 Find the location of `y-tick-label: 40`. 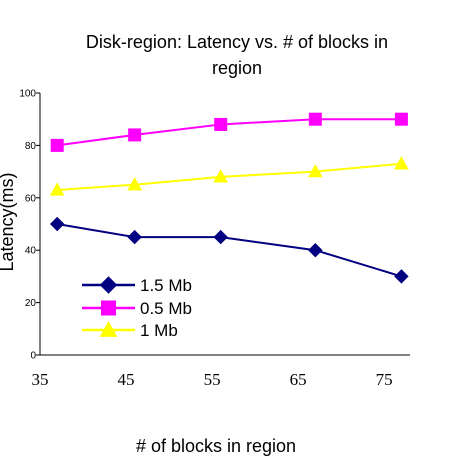

y-tick-label: 40 is located at coordinates (31, 251).